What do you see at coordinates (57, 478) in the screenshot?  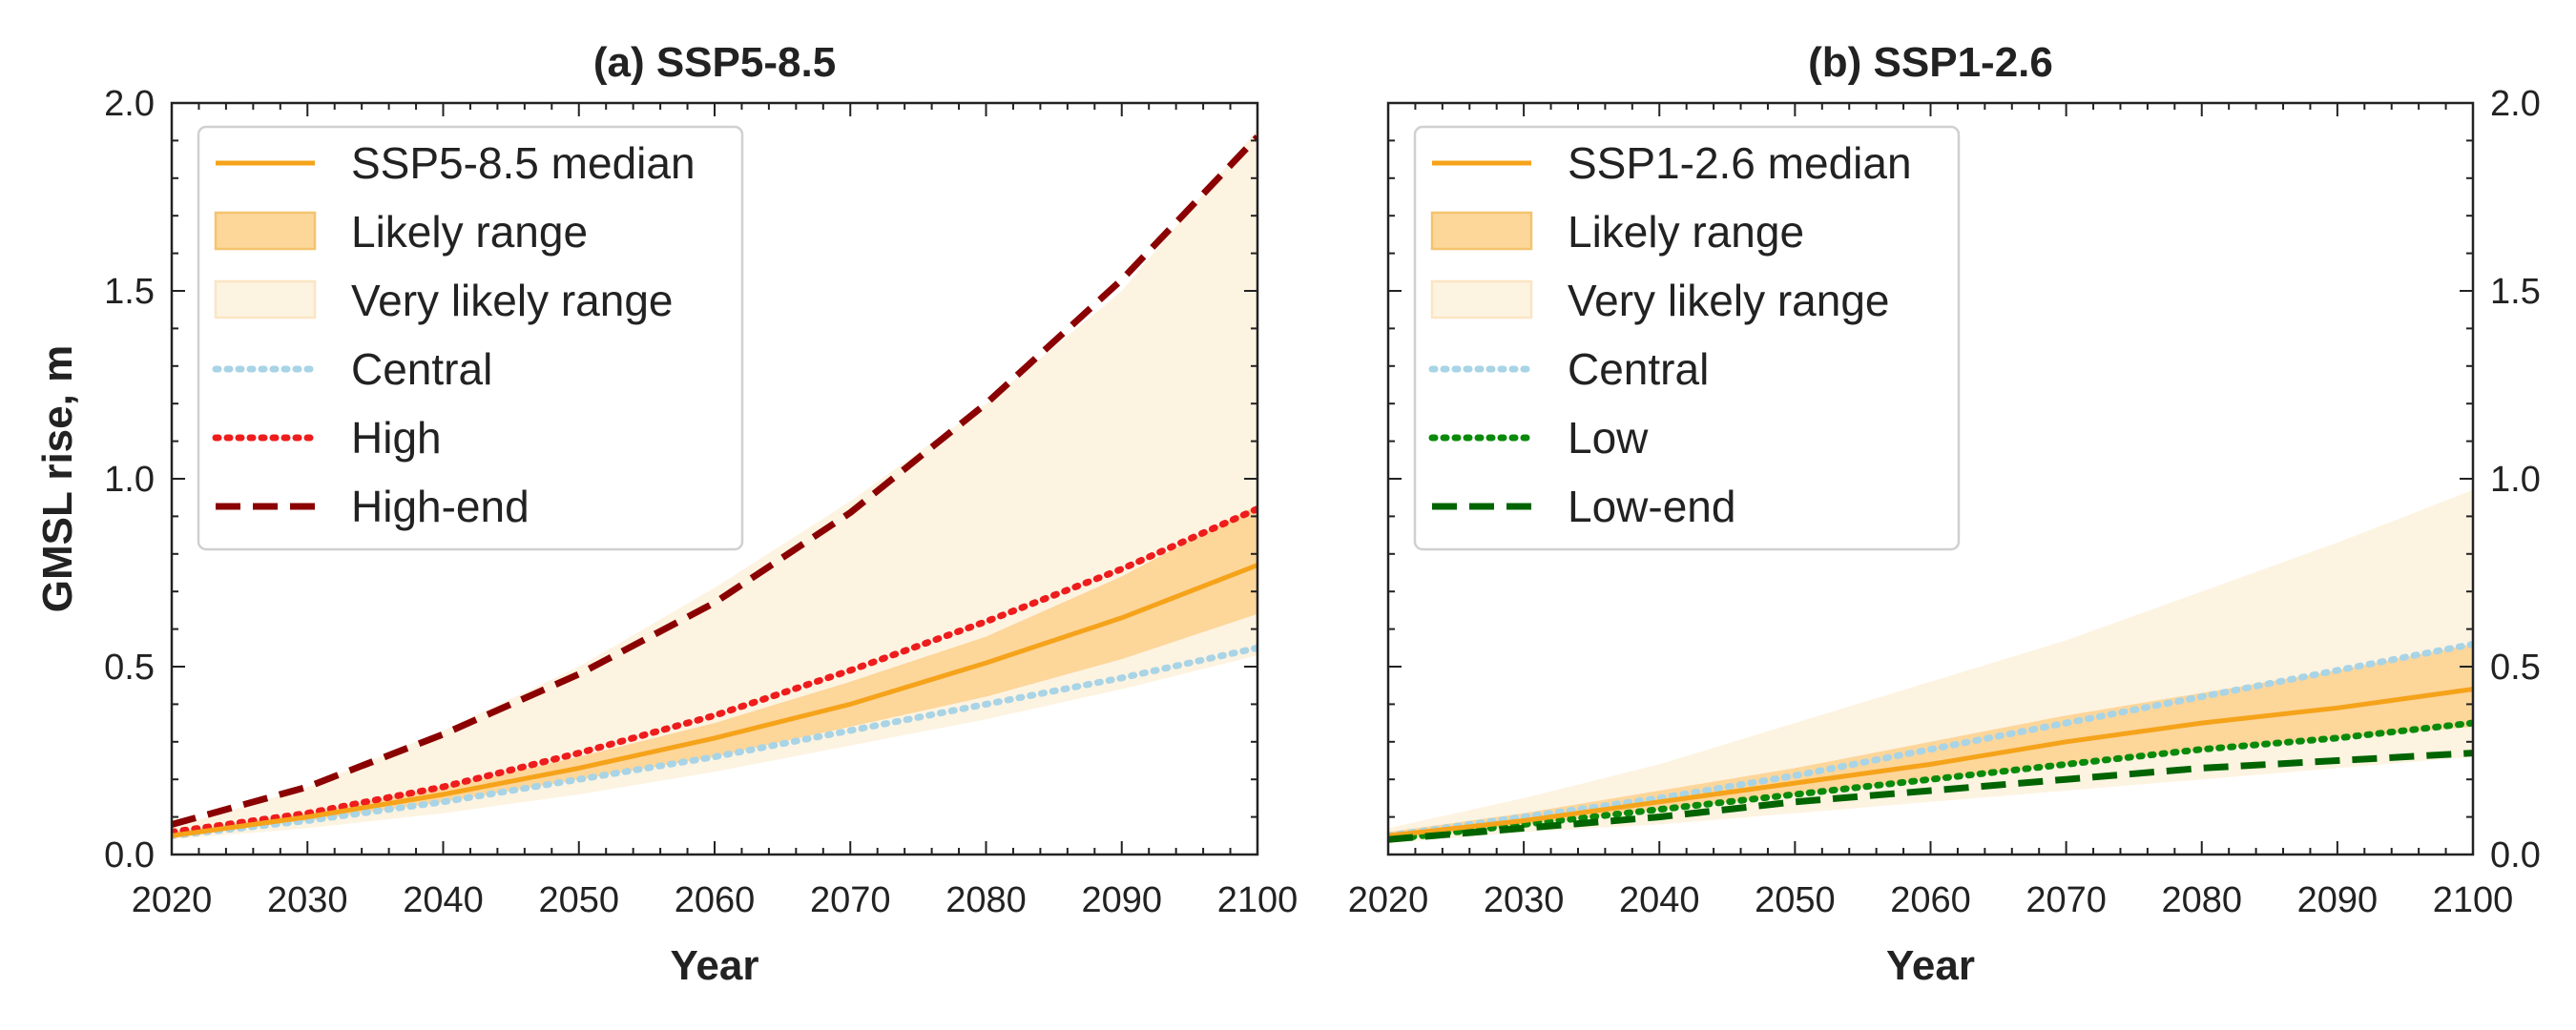 I see `y-axis-label: GMSL rise, m` at bounding box center [57, 478].